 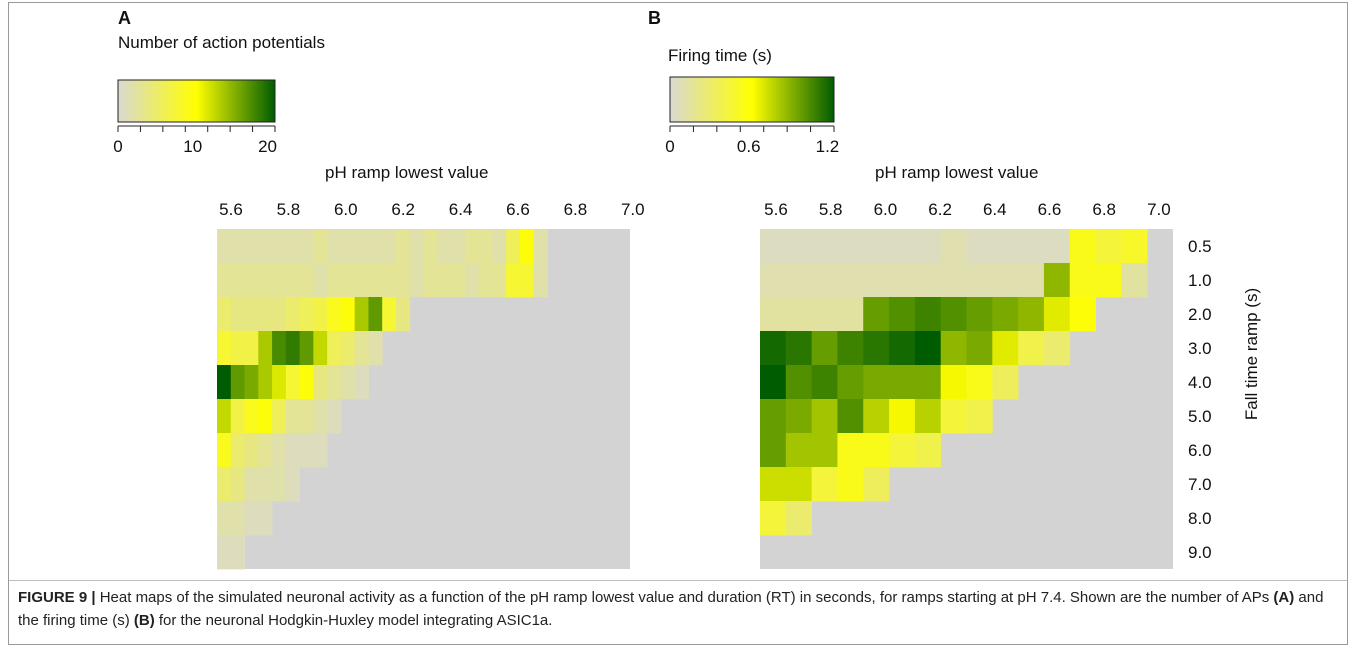 I want to click on panel-a-x-tick-label: 5.8, so click(x=289, y=209).